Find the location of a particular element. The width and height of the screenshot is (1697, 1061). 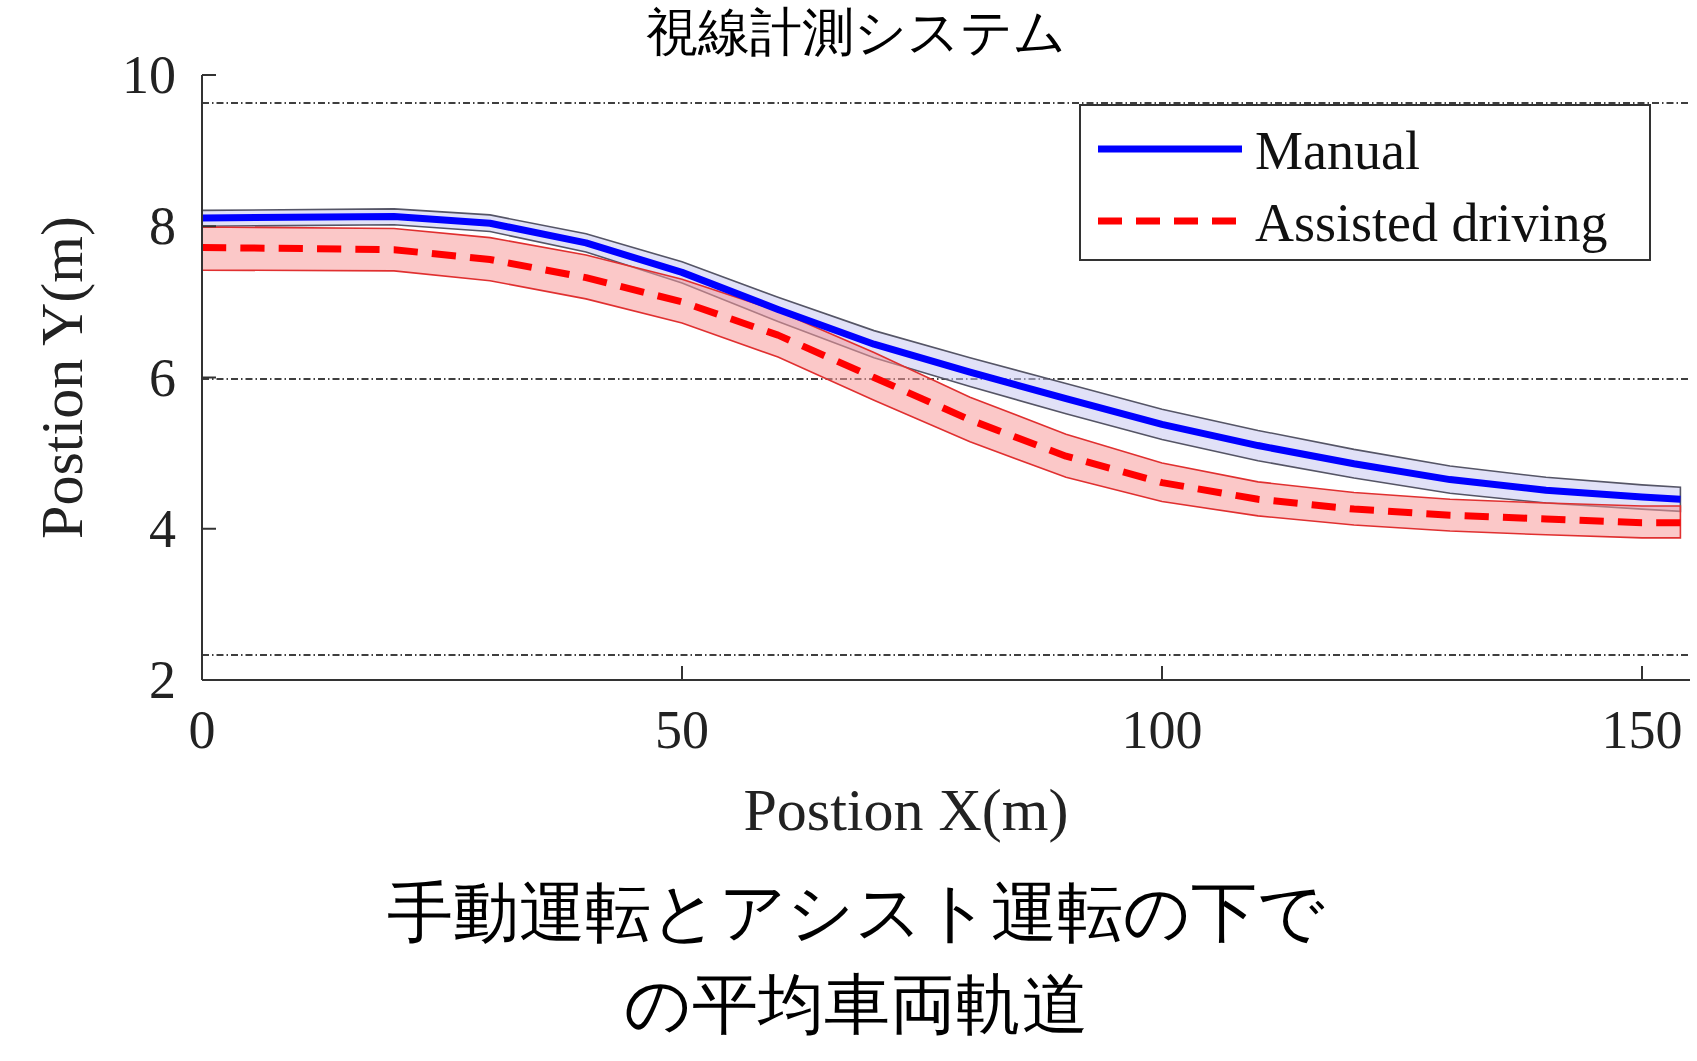

y-tick-label: 8 is located at coordinates (162, 226).